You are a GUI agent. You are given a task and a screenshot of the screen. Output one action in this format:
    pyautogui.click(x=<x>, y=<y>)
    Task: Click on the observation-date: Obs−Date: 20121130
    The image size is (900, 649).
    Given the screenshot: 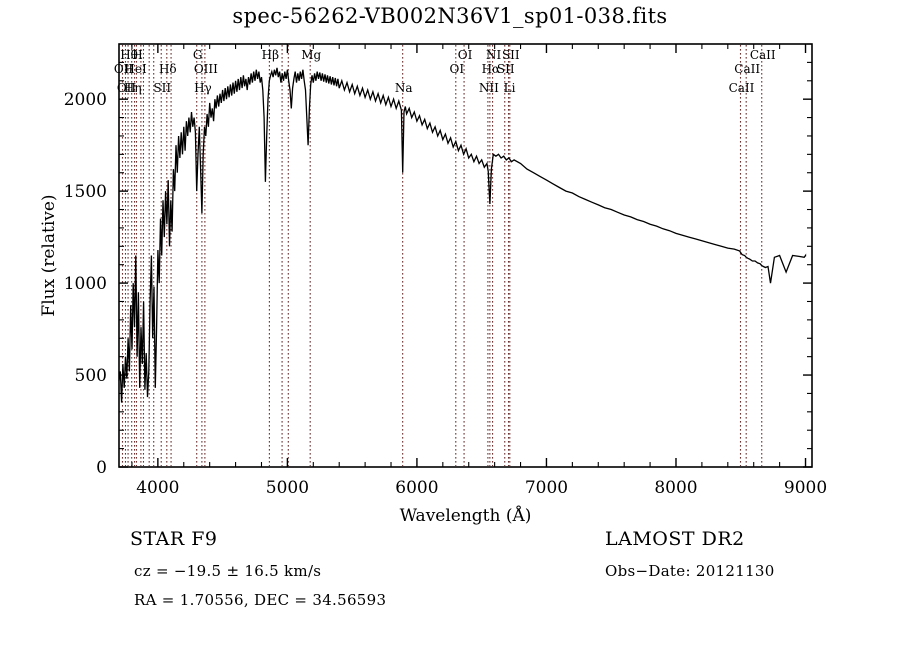 What is the action you would take?
    pyautogui.click(x=690, y=571)
    